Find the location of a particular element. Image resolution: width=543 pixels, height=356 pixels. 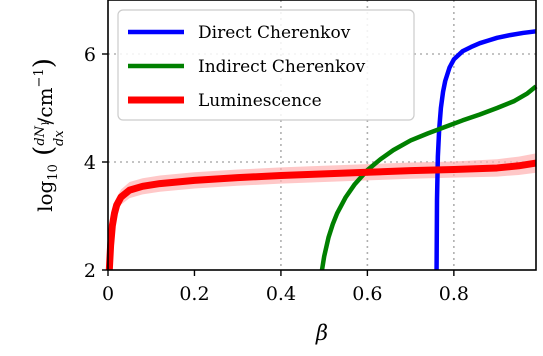

y-tick-label: 4 is located at coordinates (90, 163).